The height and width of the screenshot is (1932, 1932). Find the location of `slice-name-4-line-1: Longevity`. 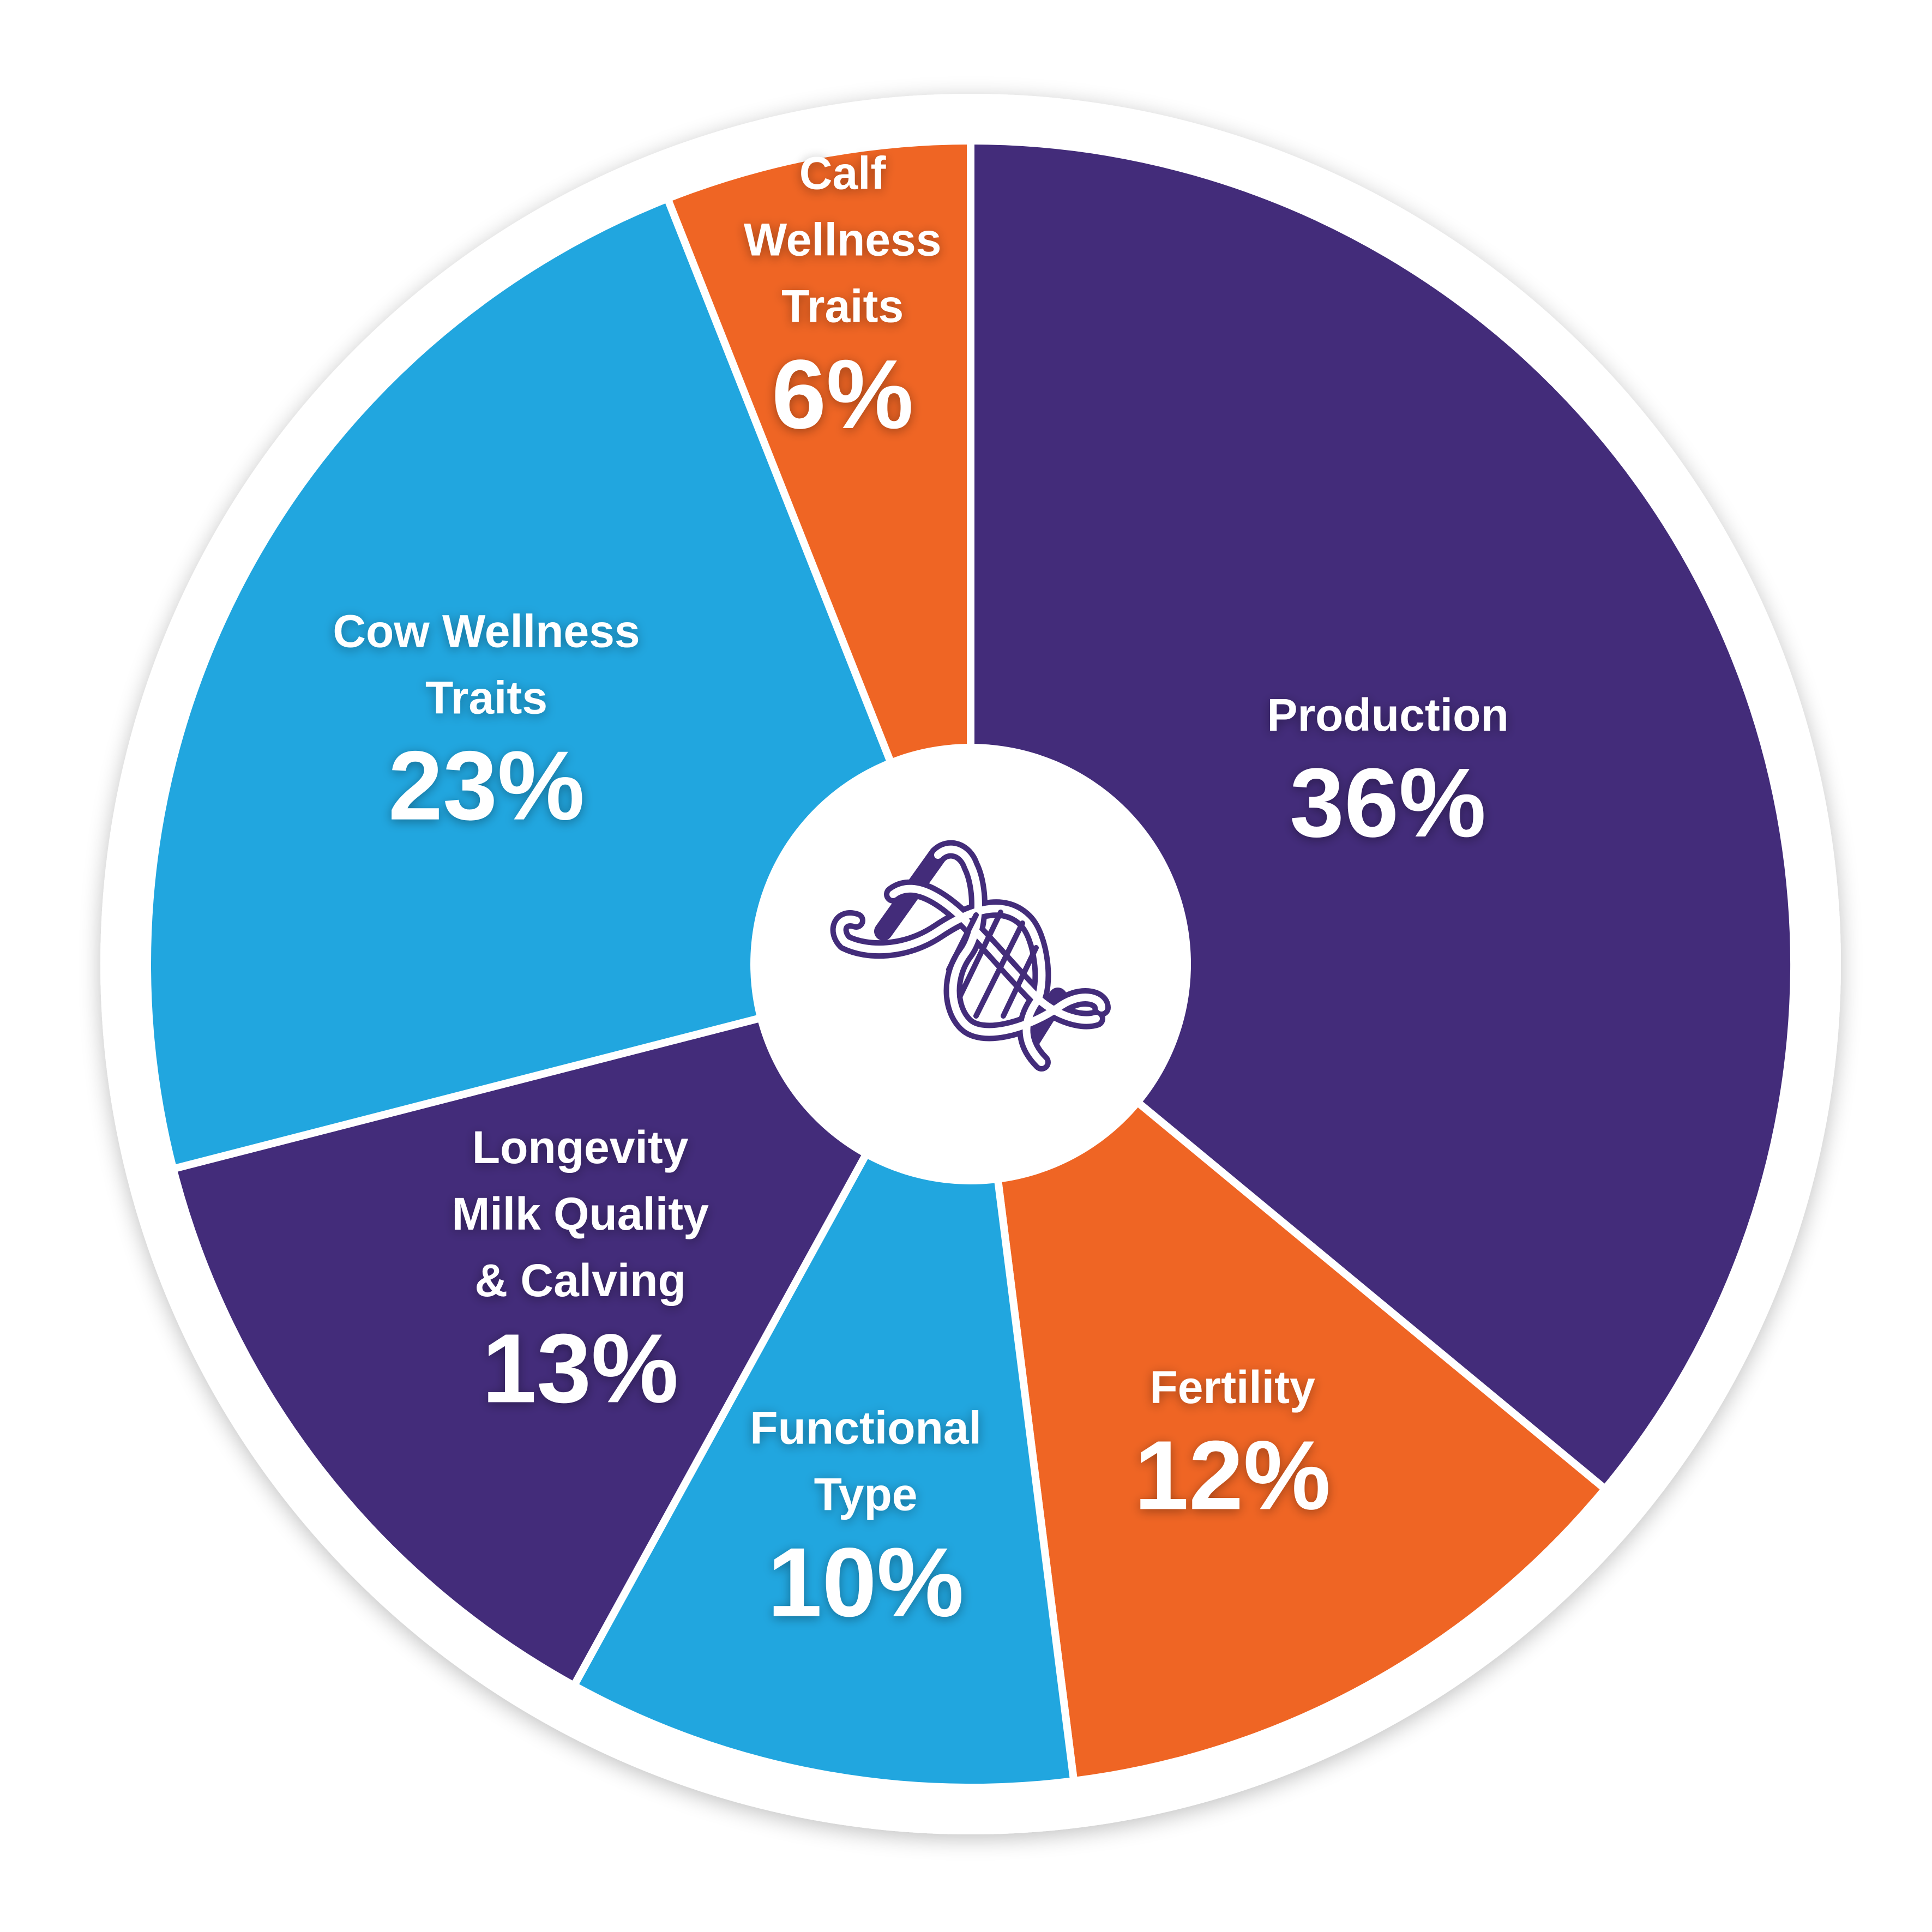

slice-name-4-line-1: Longevity is located at coordinates (580, 1147).